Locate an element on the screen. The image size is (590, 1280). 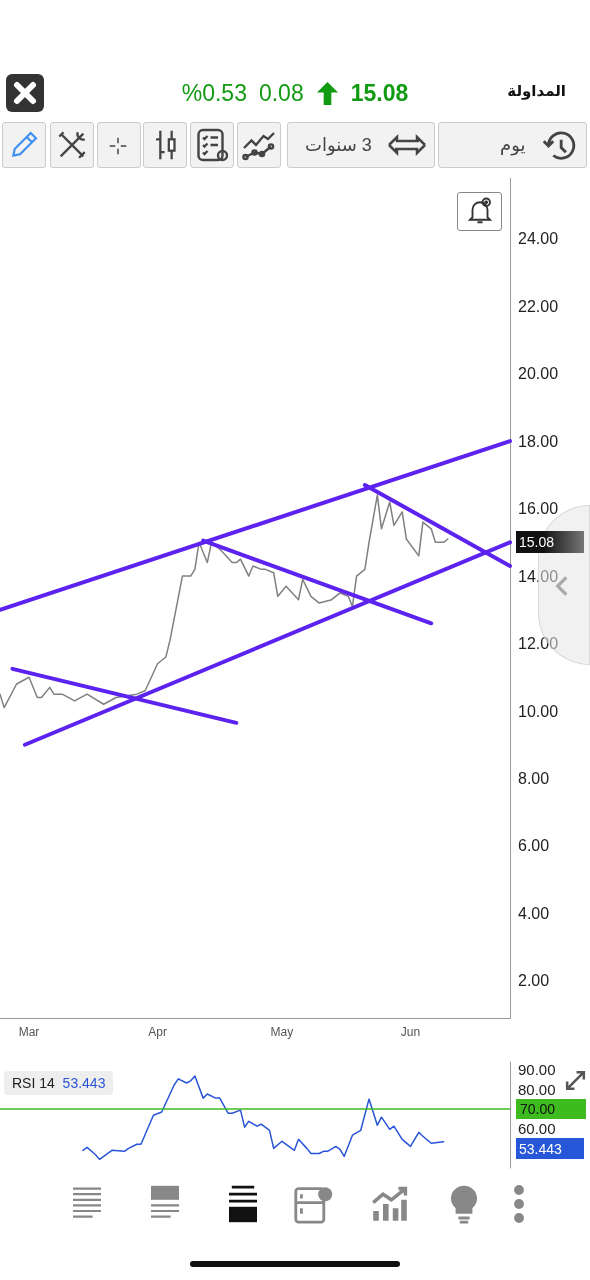
text: 3 سنوات is located at coordinates (338, 145).